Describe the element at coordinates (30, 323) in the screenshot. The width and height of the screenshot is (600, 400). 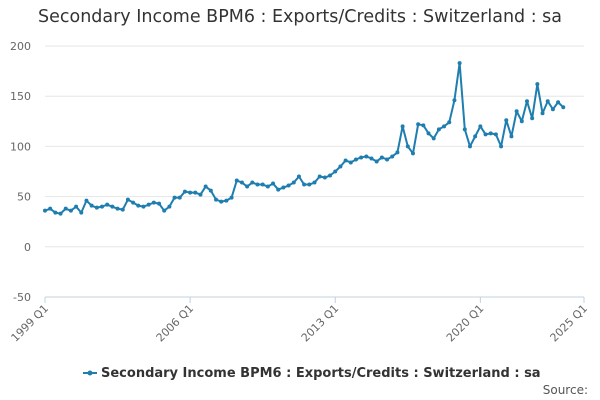
I see `x-tick-label: 1999 Q1` at that location.